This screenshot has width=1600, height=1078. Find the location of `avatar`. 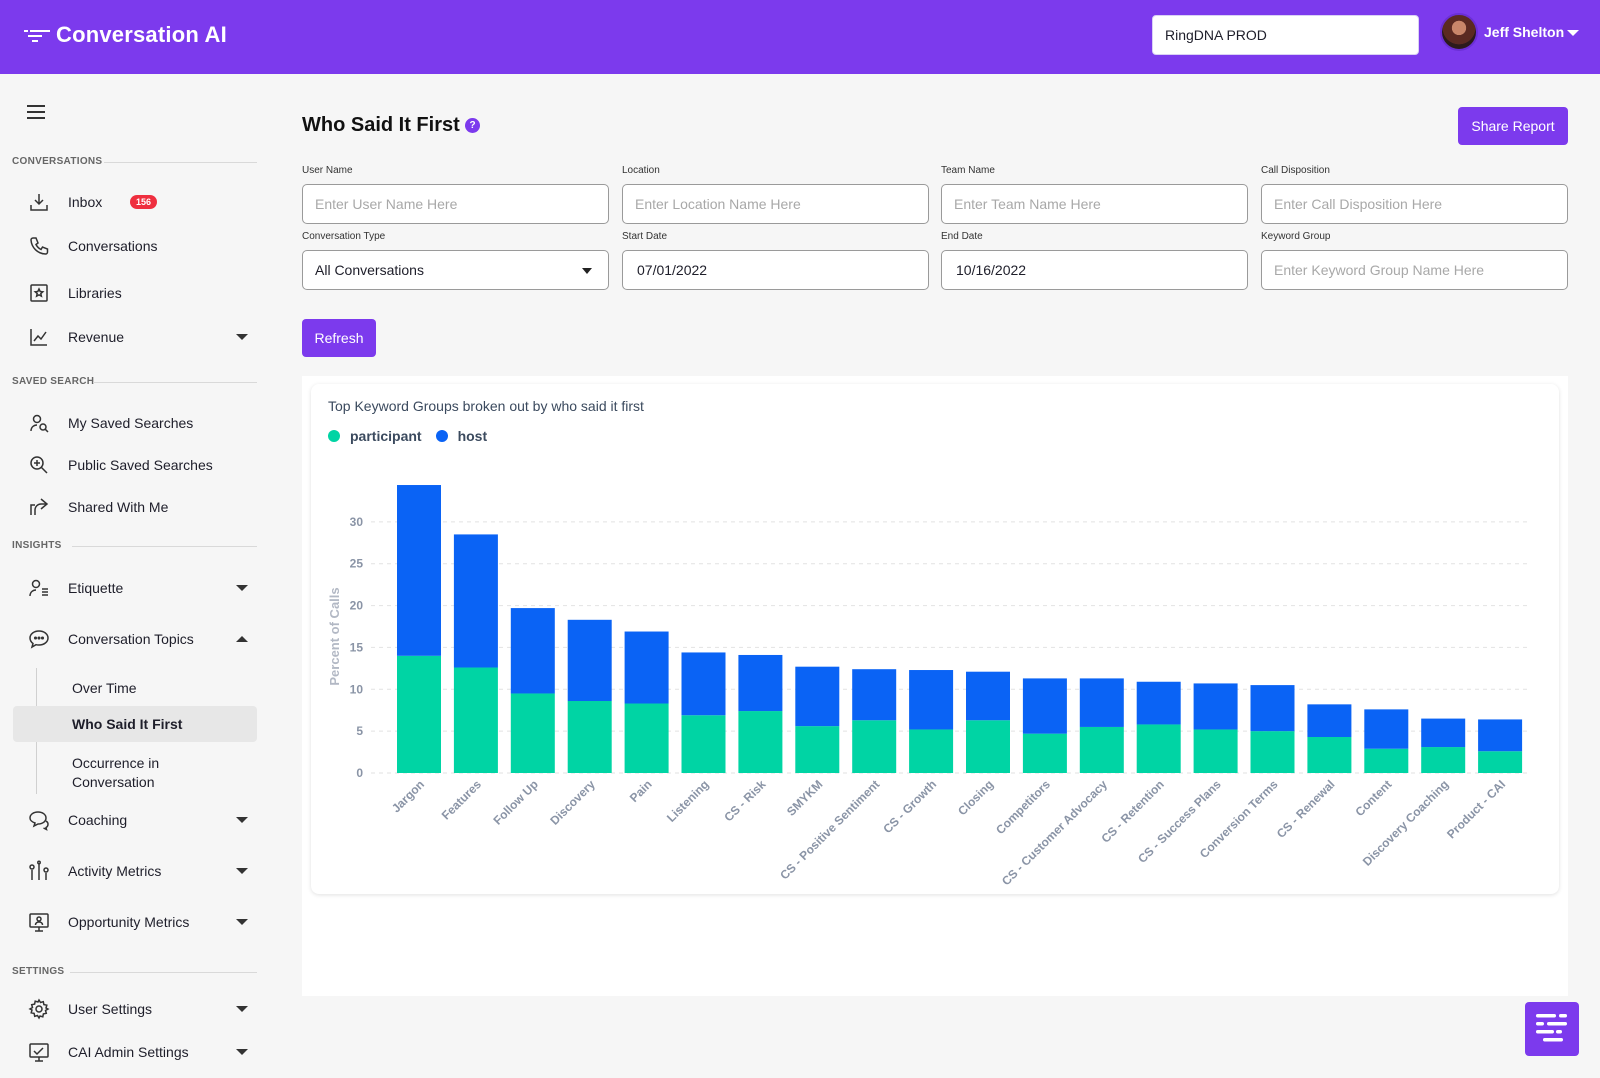

avatar is located at coordinates (1459, 32).